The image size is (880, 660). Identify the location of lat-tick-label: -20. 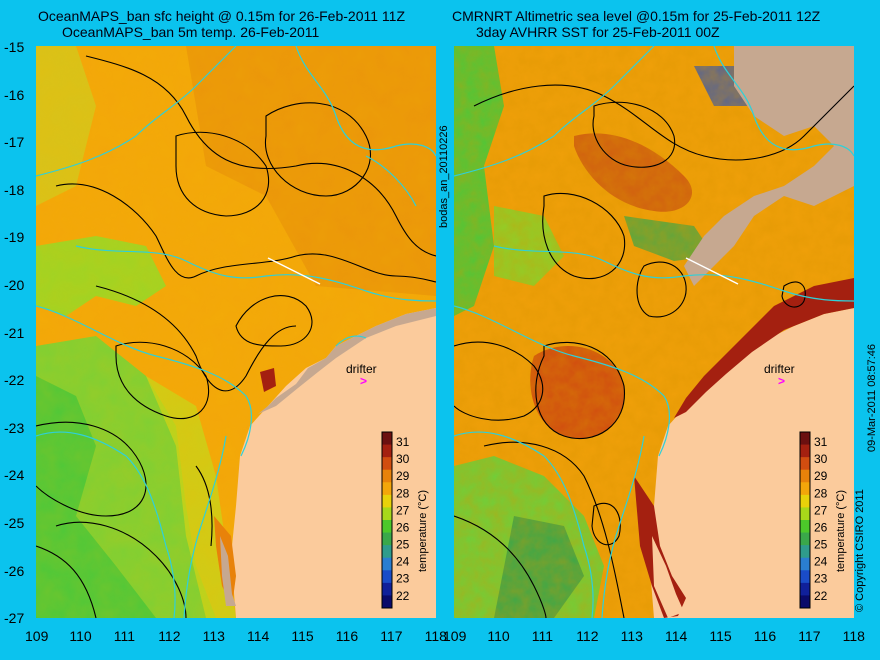
(14, 285).